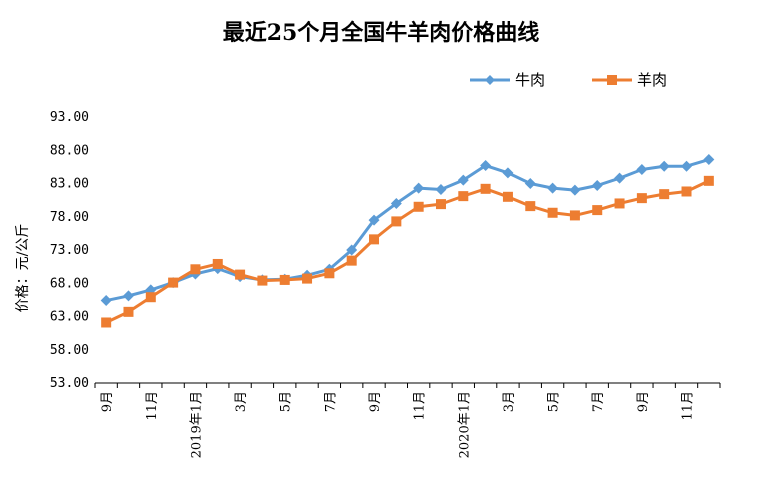 The image size is (762, 493). Describe the element at coordinates (69, 217) in the screenshot. I see `y-tick-label: 78.00` at that location.